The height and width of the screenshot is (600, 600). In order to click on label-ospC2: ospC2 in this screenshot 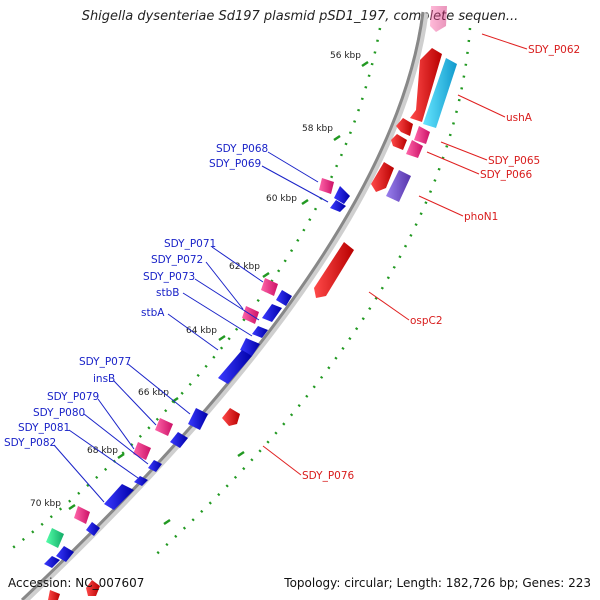, I will do `click(426, 321)`.